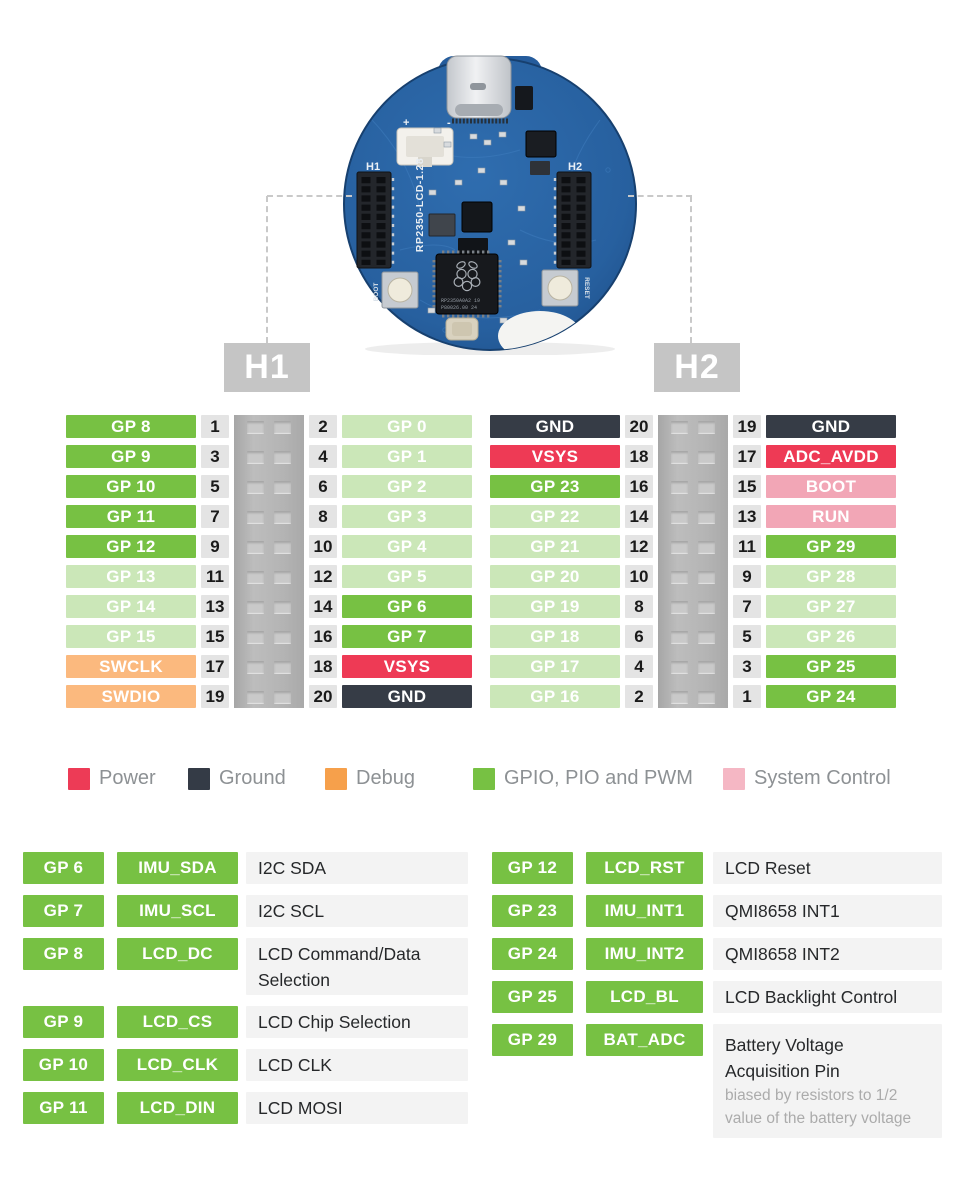 This screenshot has height=1179, width=960. I want to click on pin-label-right: GP 29, so click(831, 546).